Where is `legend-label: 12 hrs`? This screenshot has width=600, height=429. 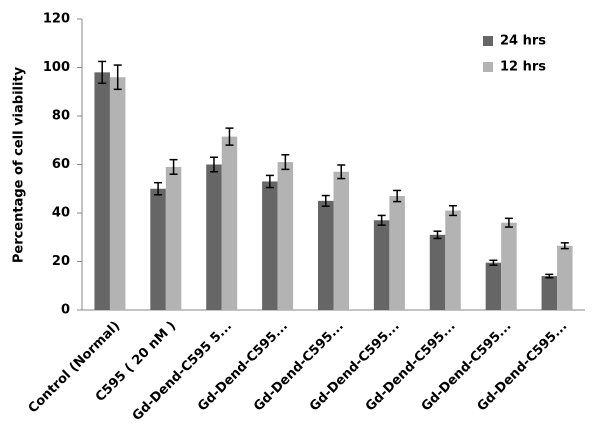
legend-label: 12 hrs is located at coordinates (523, 67).